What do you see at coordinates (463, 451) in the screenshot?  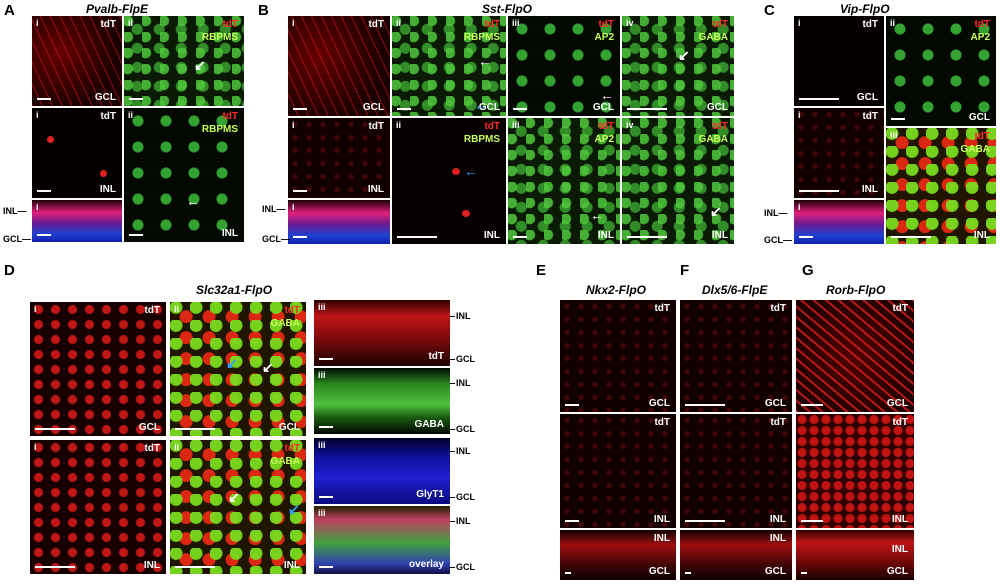 I see `d-inl-side-label-3: INL` at bounding box center [463, 451].